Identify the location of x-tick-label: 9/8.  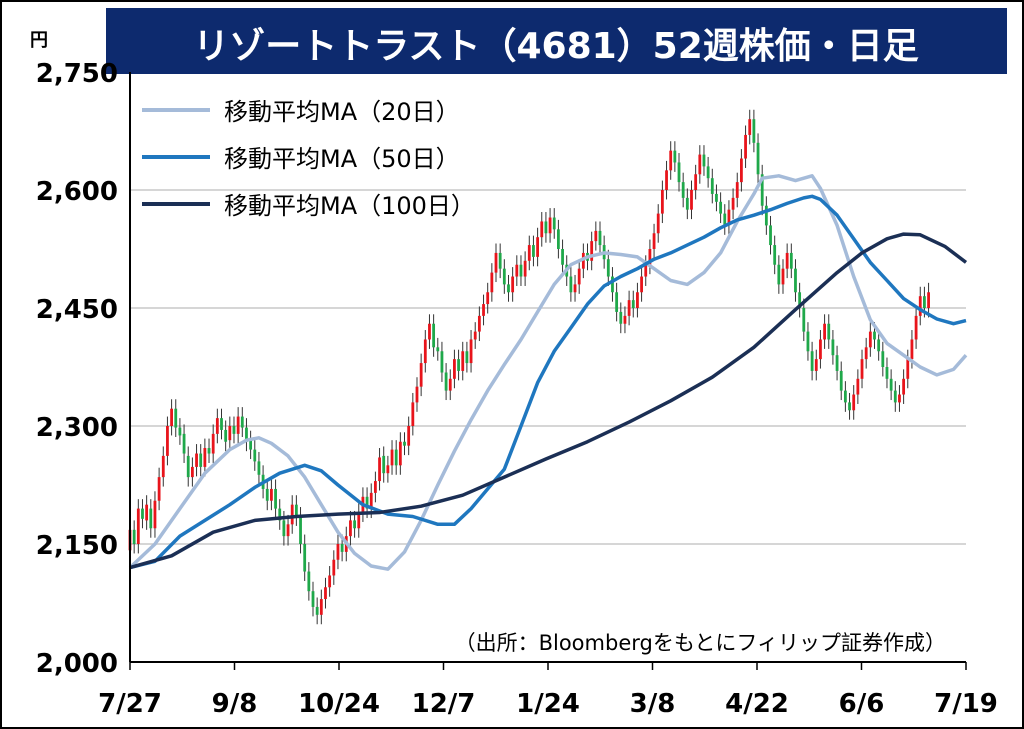
(235, 704).